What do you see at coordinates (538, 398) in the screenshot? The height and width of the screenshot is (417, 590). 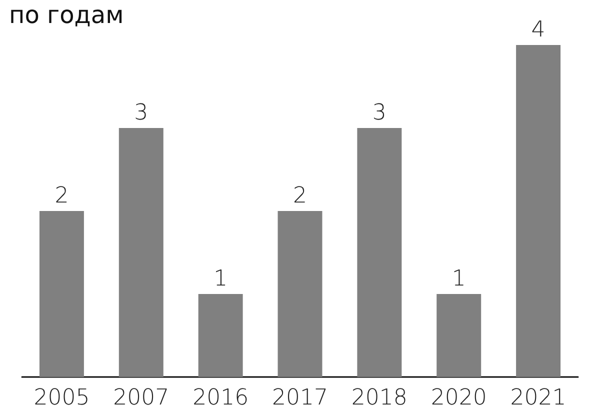 I see `x-tick-label: 2021` at bounding box center [538, 398].